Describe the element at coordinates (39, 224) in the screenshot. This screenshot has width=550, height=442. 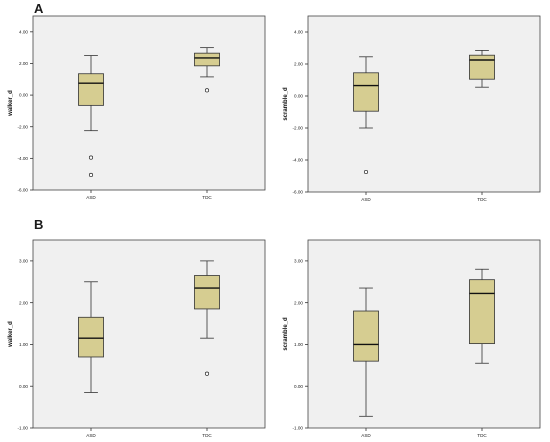
I see `panel-label-b: B` at that location.